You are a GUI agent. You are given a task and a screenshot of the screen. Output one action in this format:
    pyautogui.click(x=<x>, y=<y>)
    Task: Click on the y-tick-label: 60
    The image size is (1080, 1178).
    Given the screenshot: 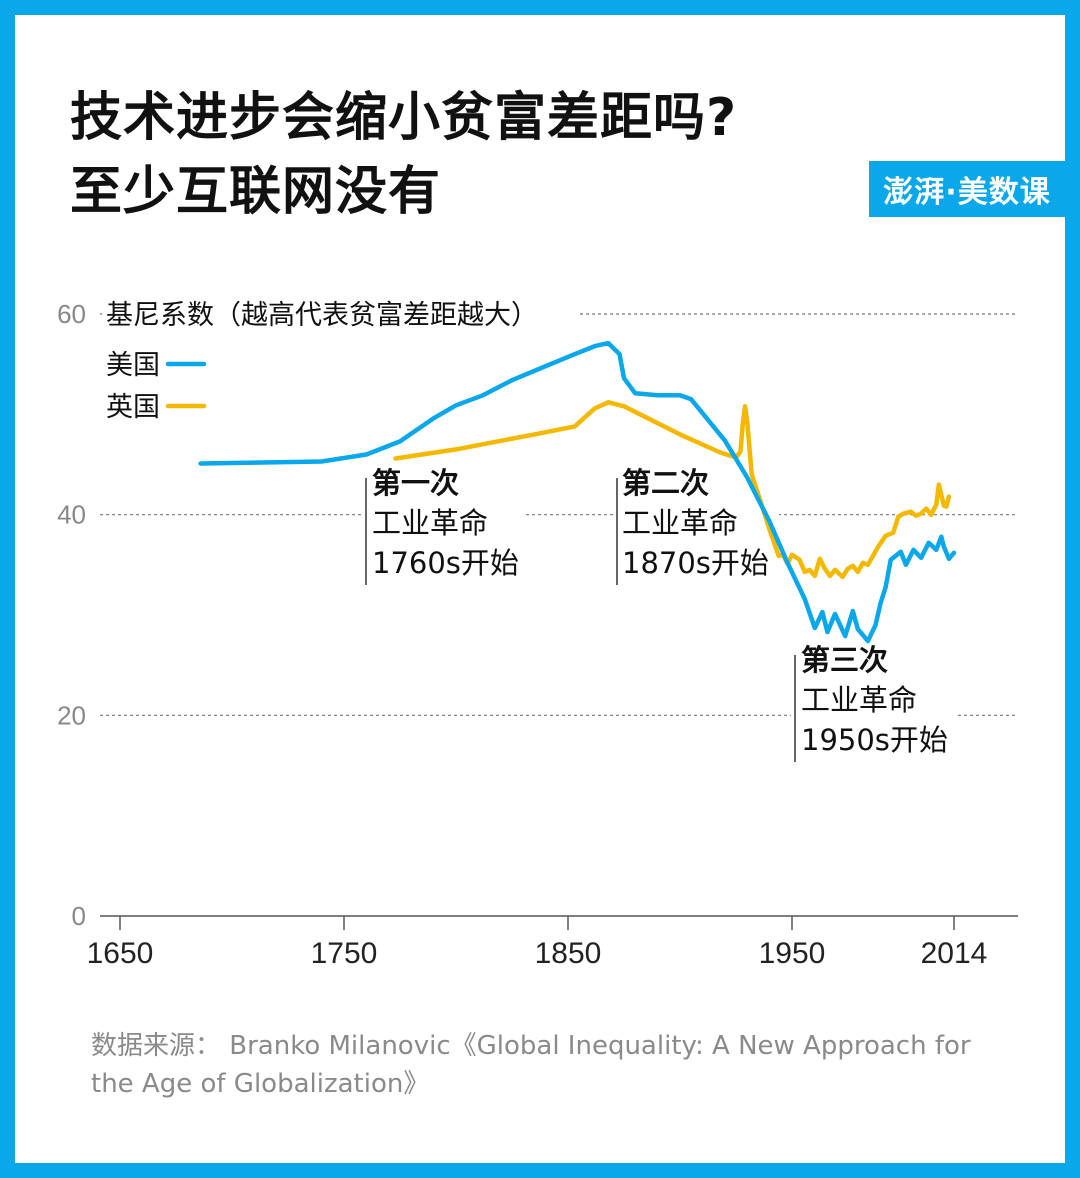 What is the action you would take?
    pyautogui.click(x=71, y=314)
    